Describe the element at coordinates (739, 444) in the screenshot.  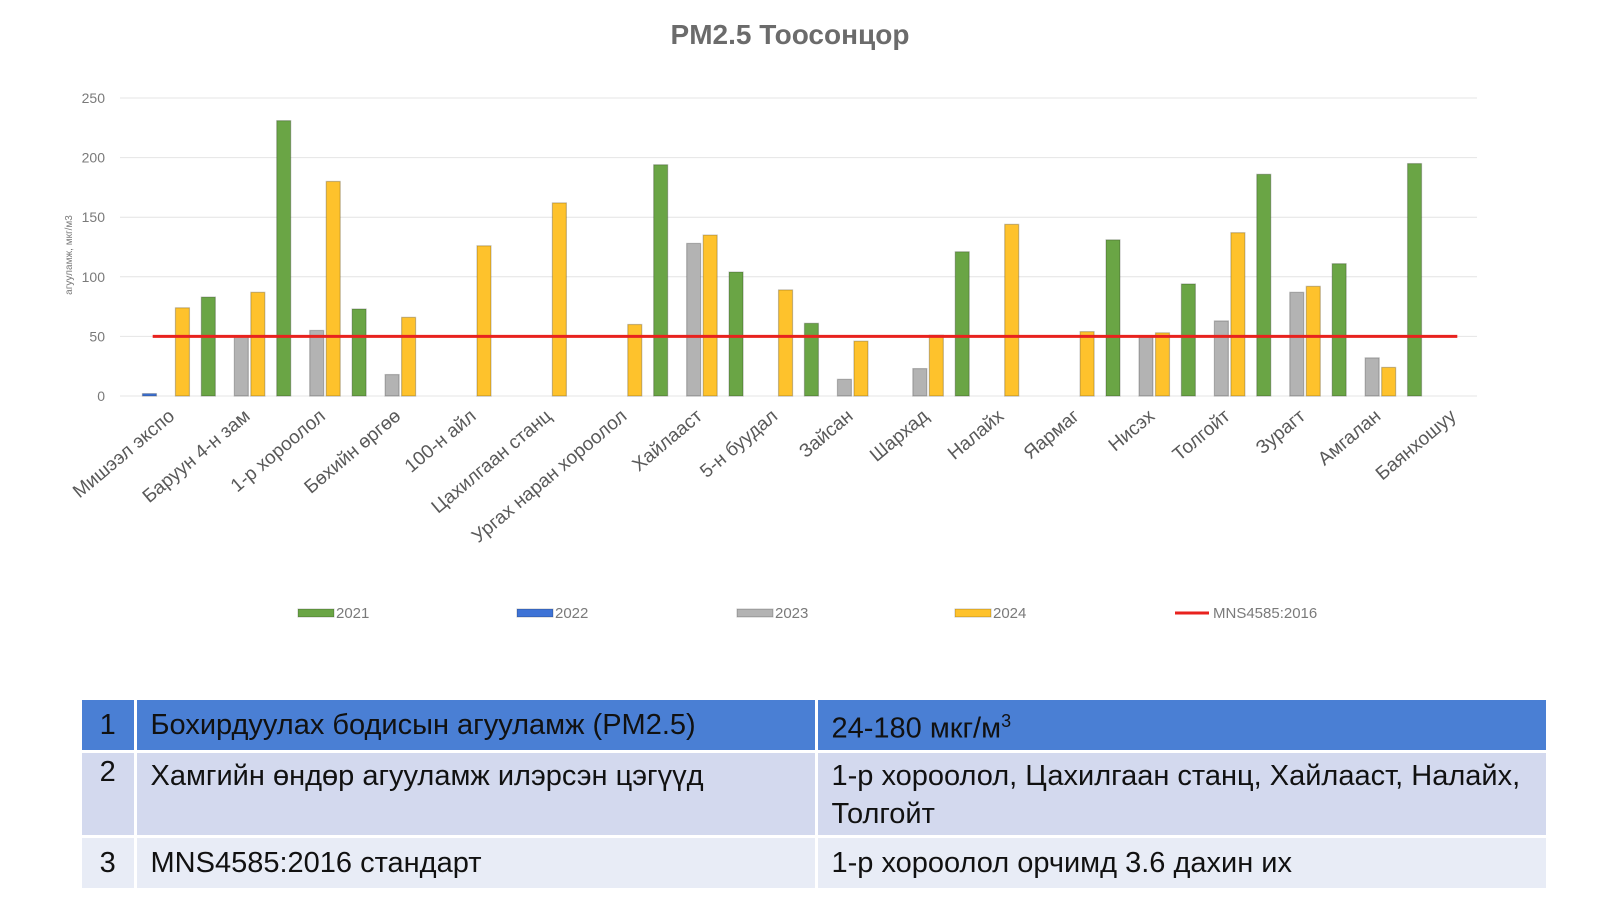
I see `category-label: 5-н буудал` at that location.